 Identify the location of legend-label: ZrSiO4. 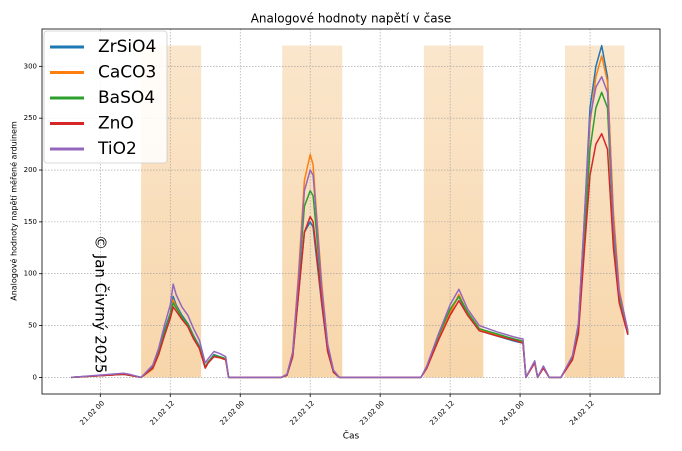
(127, 47).